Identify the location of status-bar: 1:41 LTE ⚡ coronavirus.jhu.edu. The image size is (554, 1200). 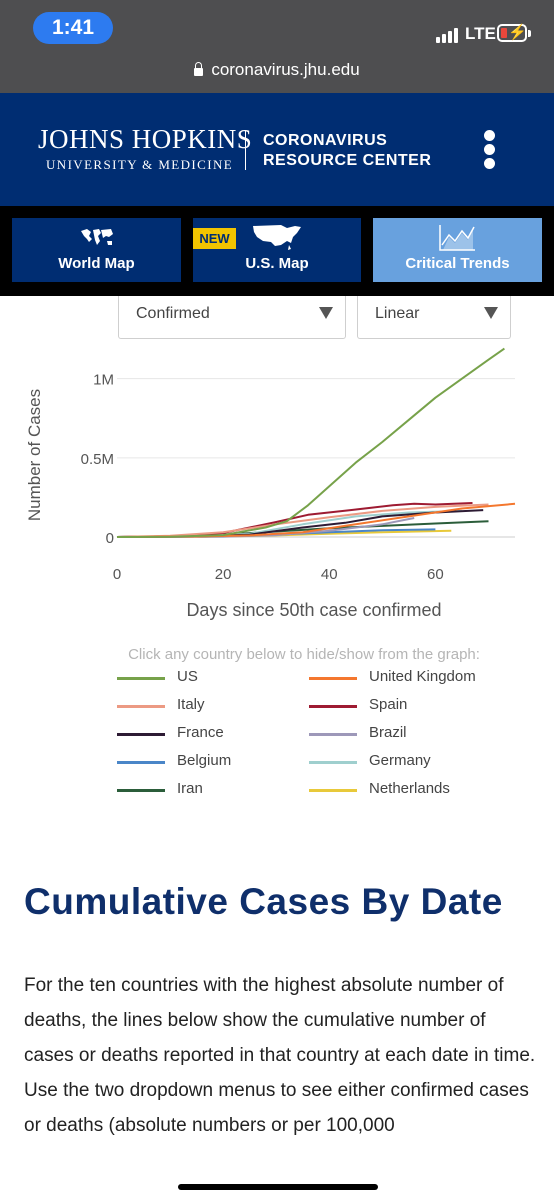
(277, 46).